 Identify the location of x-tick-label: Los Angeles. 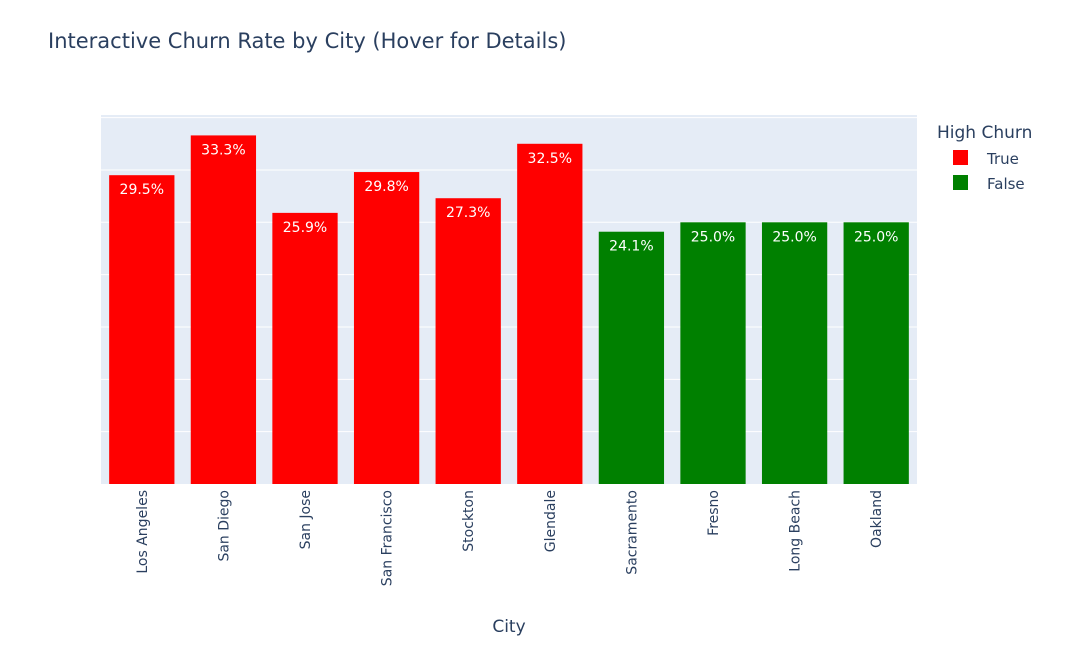
(143, 532).